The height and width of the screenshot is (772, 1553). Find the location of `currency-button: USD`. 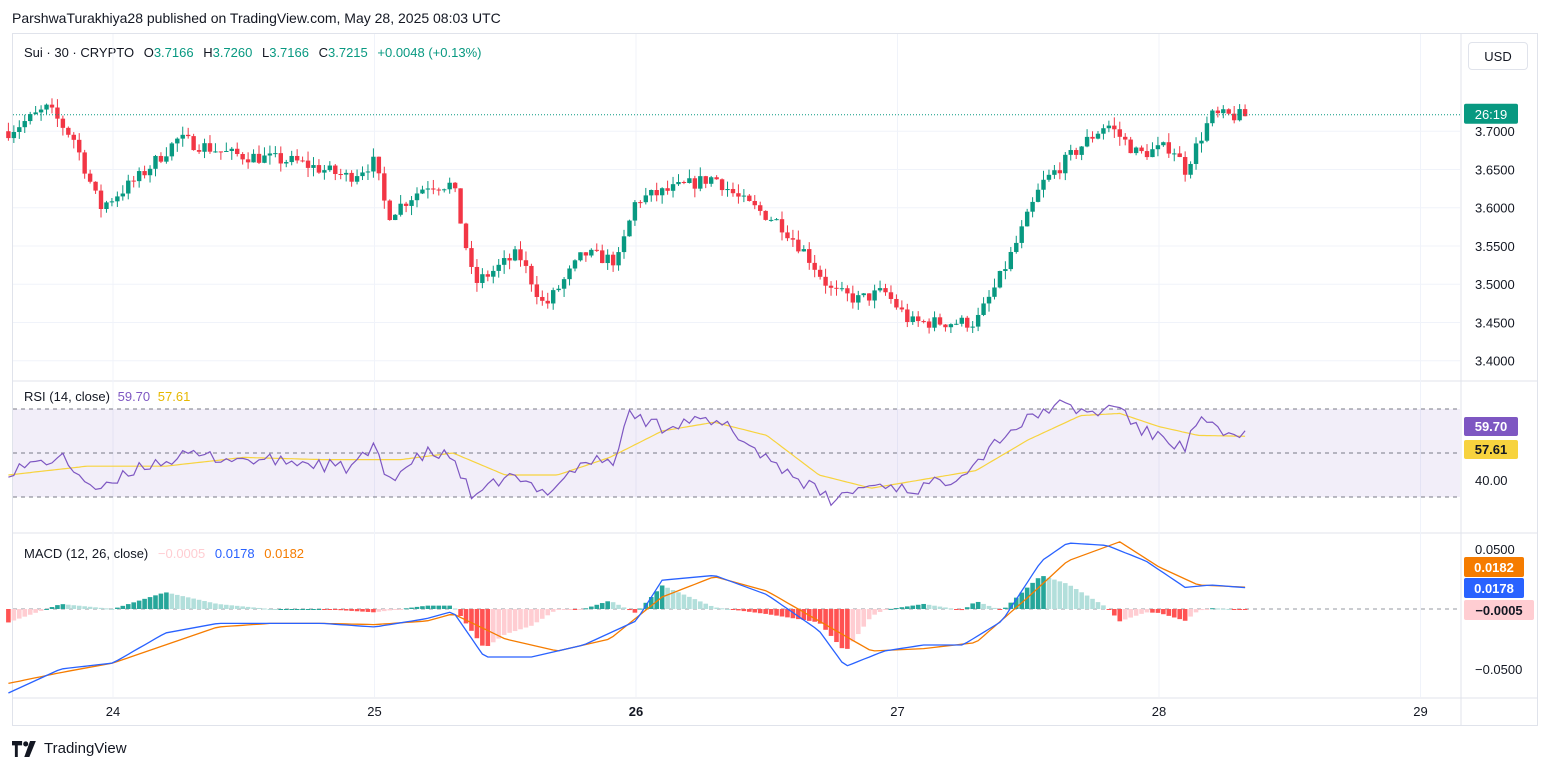

currency-button: USD is located at coordinates (1498, 56).